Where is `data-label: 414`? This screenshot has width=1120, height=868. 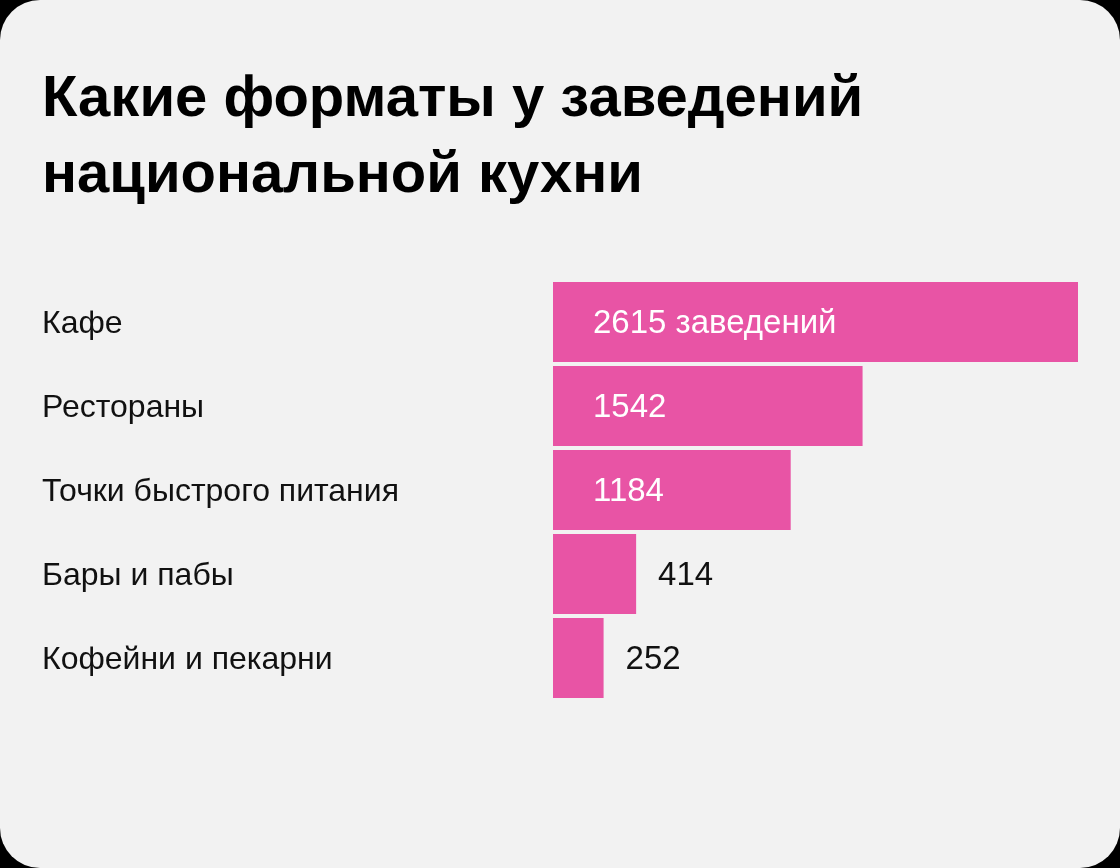
data-label: 414 is located at coordinates (686, 573).